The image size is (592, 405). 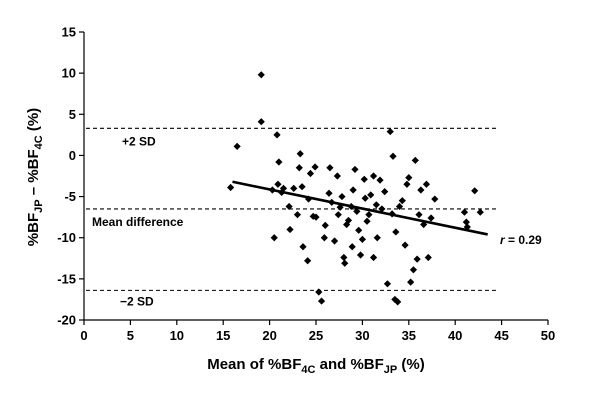 What do you see at coordinates (254, 364) in the screenshot?
I see `x-title-part: Mean of %BF` at bounding box center [254, 364].